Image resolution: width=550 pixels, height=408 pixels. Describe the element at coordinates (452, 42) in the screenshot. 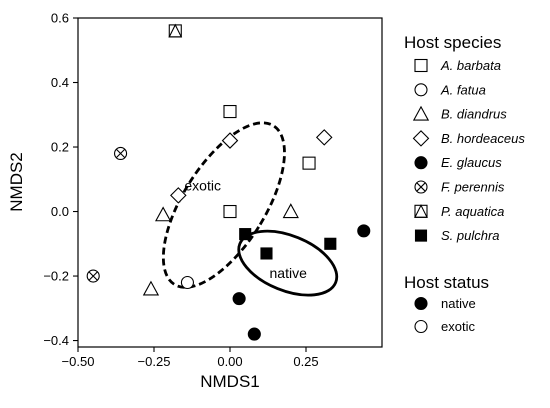

I see `legend-species-title: Host species` at that location.